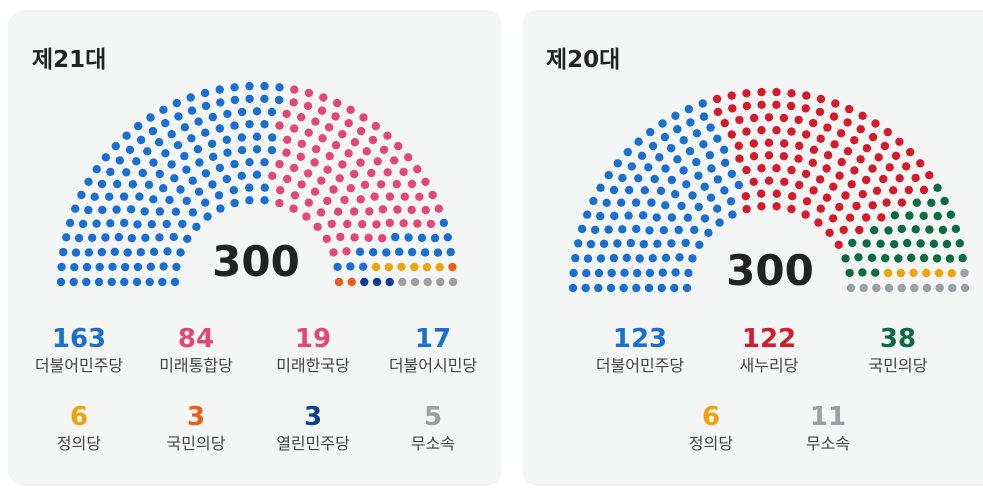 The height and width of the screenshot is (496, 983). What do you see at coordinates (711, 429) in the screenshot?
I see `party-item: 6 정의당` at bounding box center [711, 429].